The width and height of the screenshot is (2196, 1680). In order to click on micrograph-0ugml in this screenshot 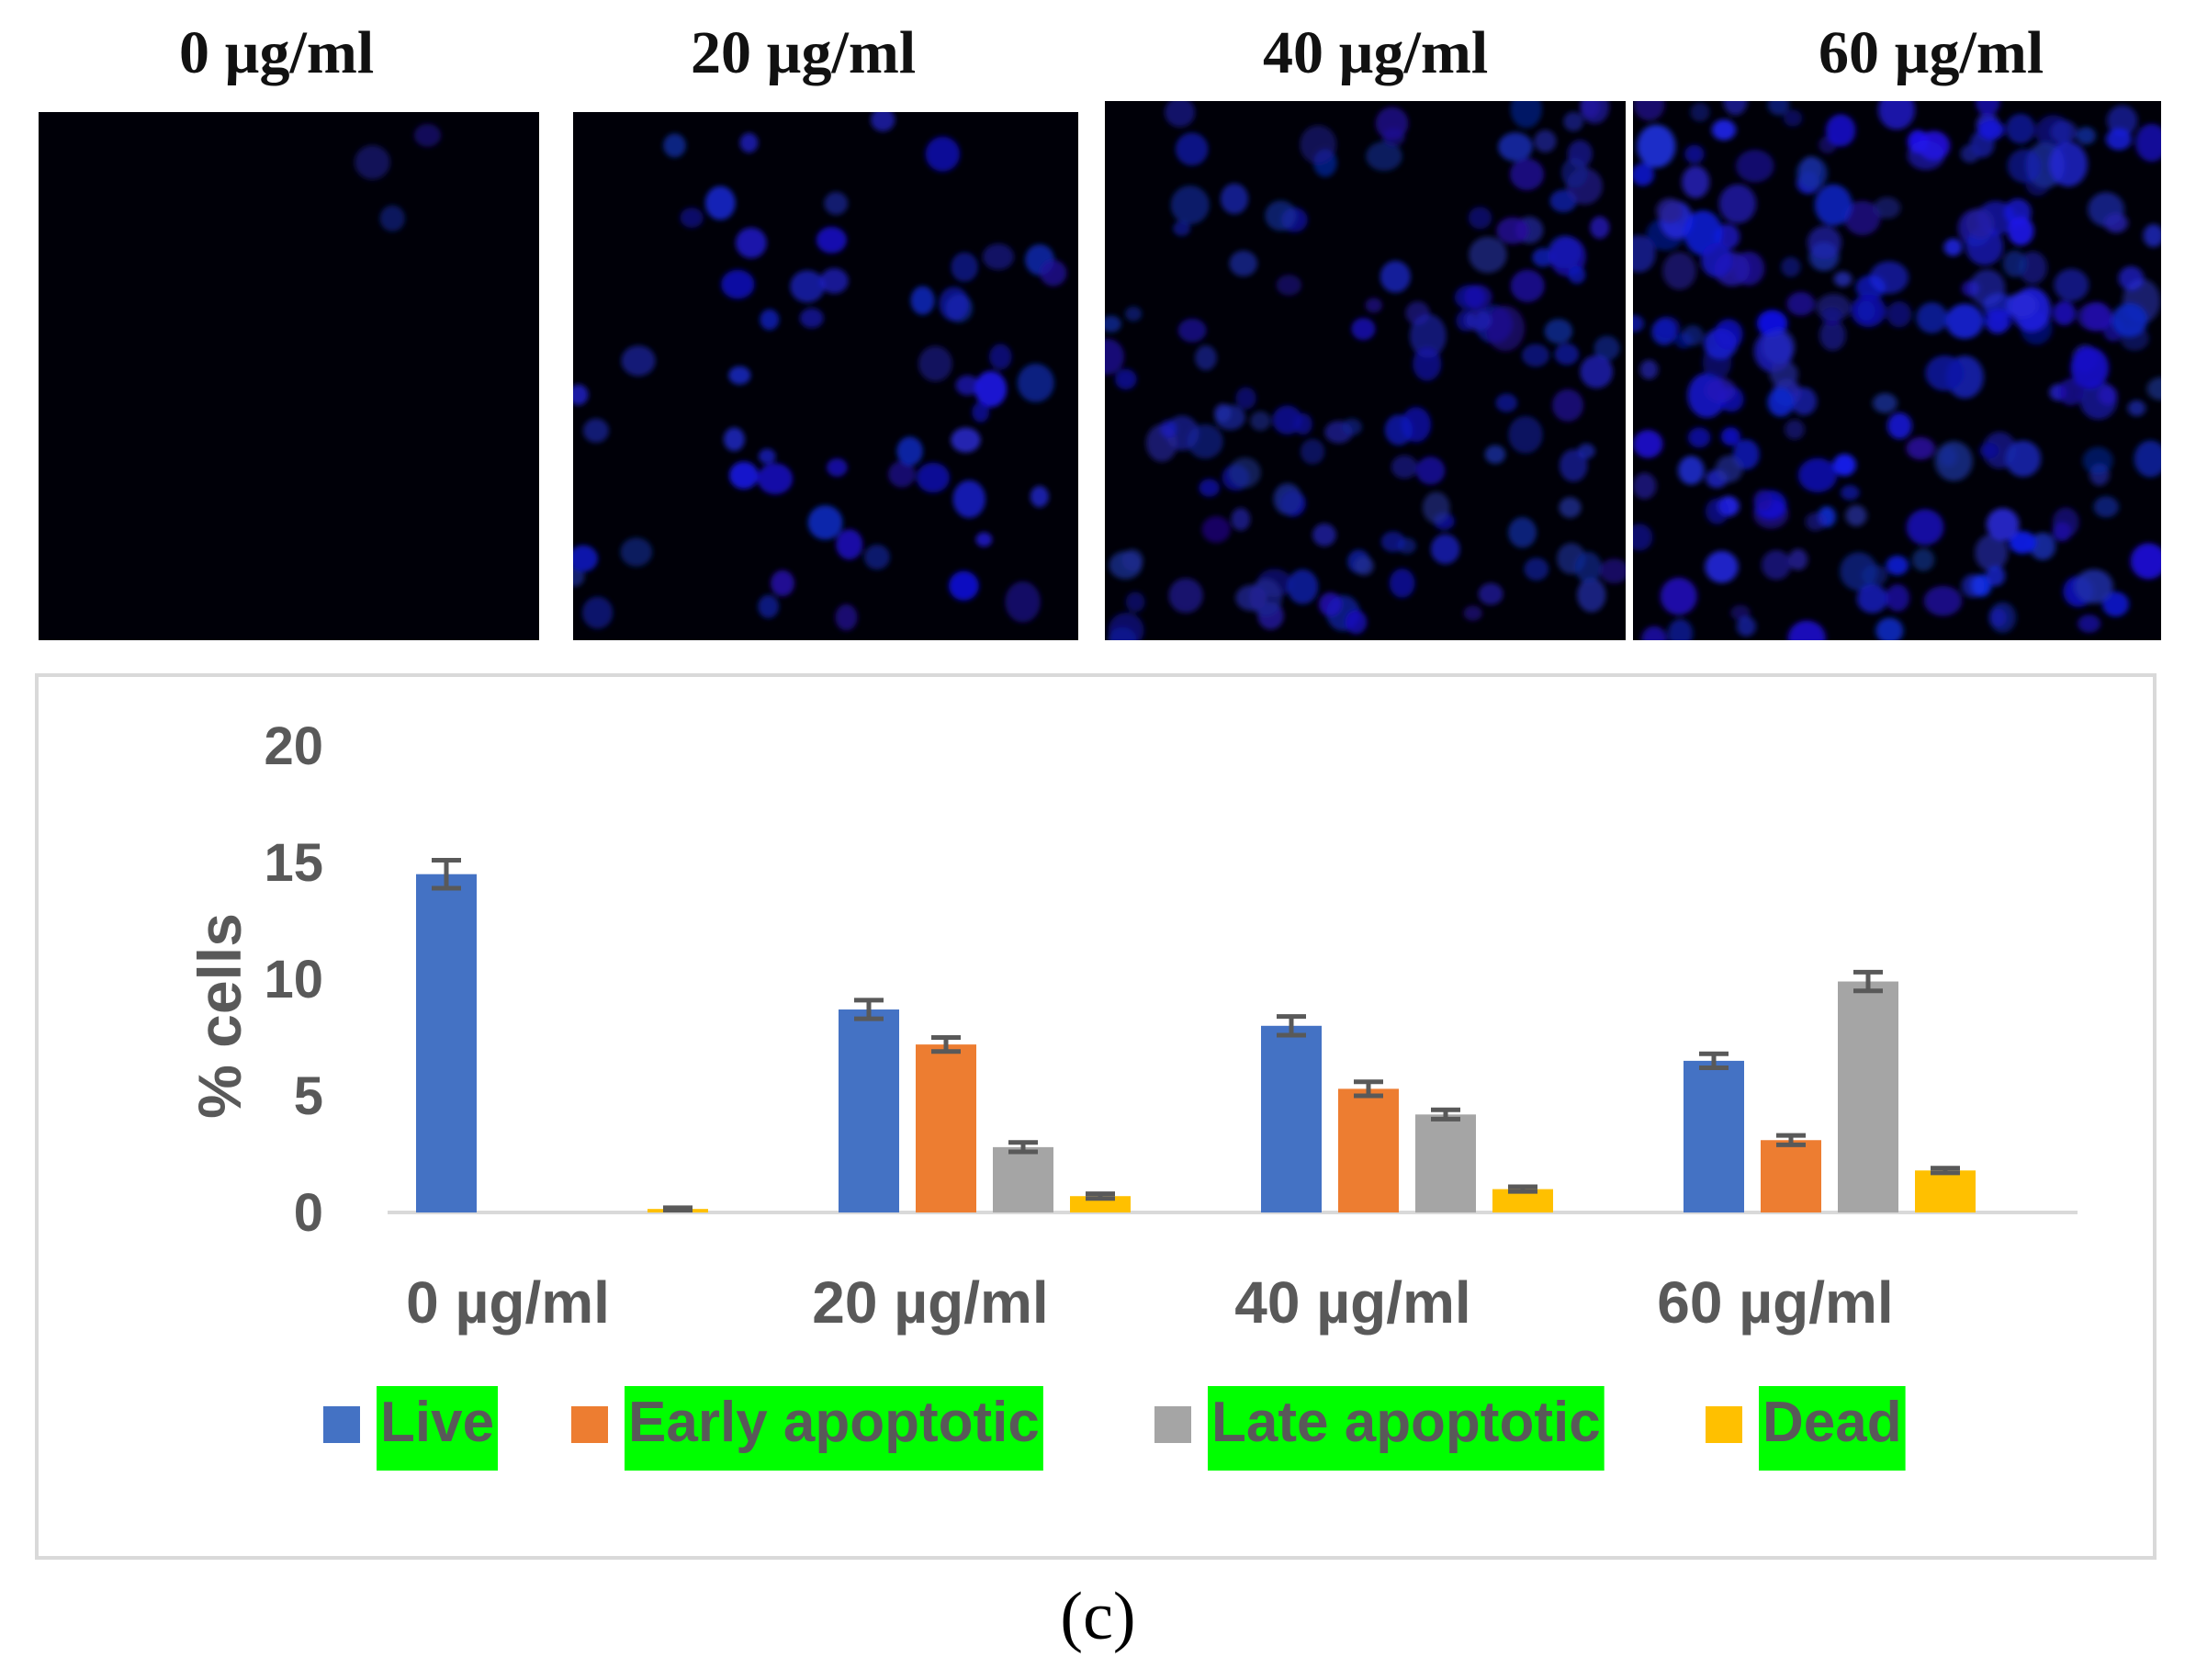, I will do `click(289, 376)`.